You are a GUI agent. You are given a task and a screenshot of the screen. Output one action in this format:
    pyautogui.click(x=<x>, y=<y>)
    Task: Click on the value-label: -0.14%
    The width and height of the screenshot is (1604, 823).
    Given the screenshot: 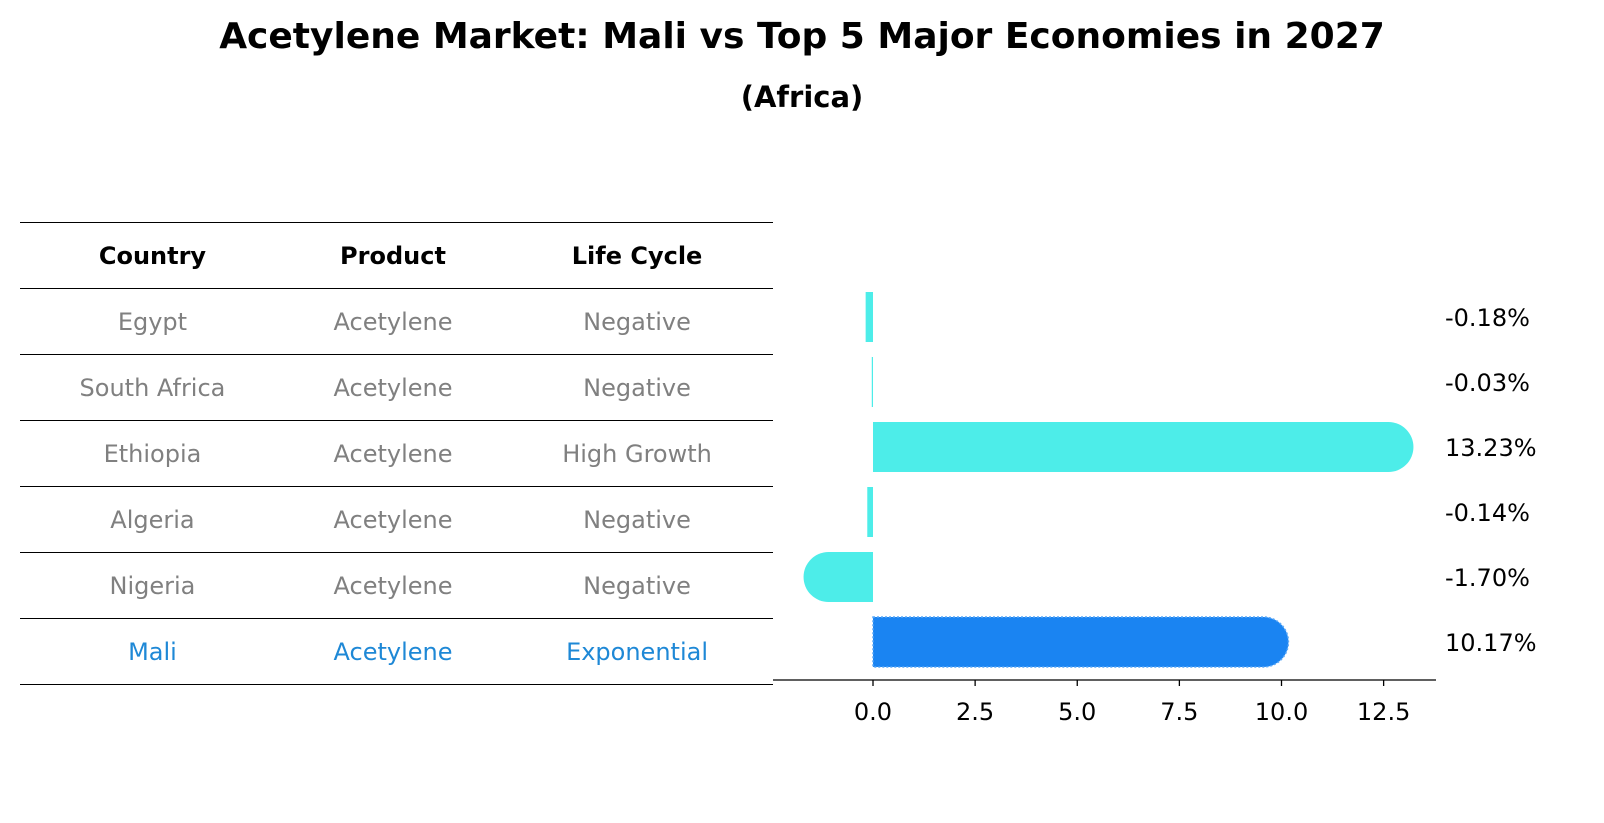 What is the action you would take?
    pyautogui.click(x=1487, y=513)
    